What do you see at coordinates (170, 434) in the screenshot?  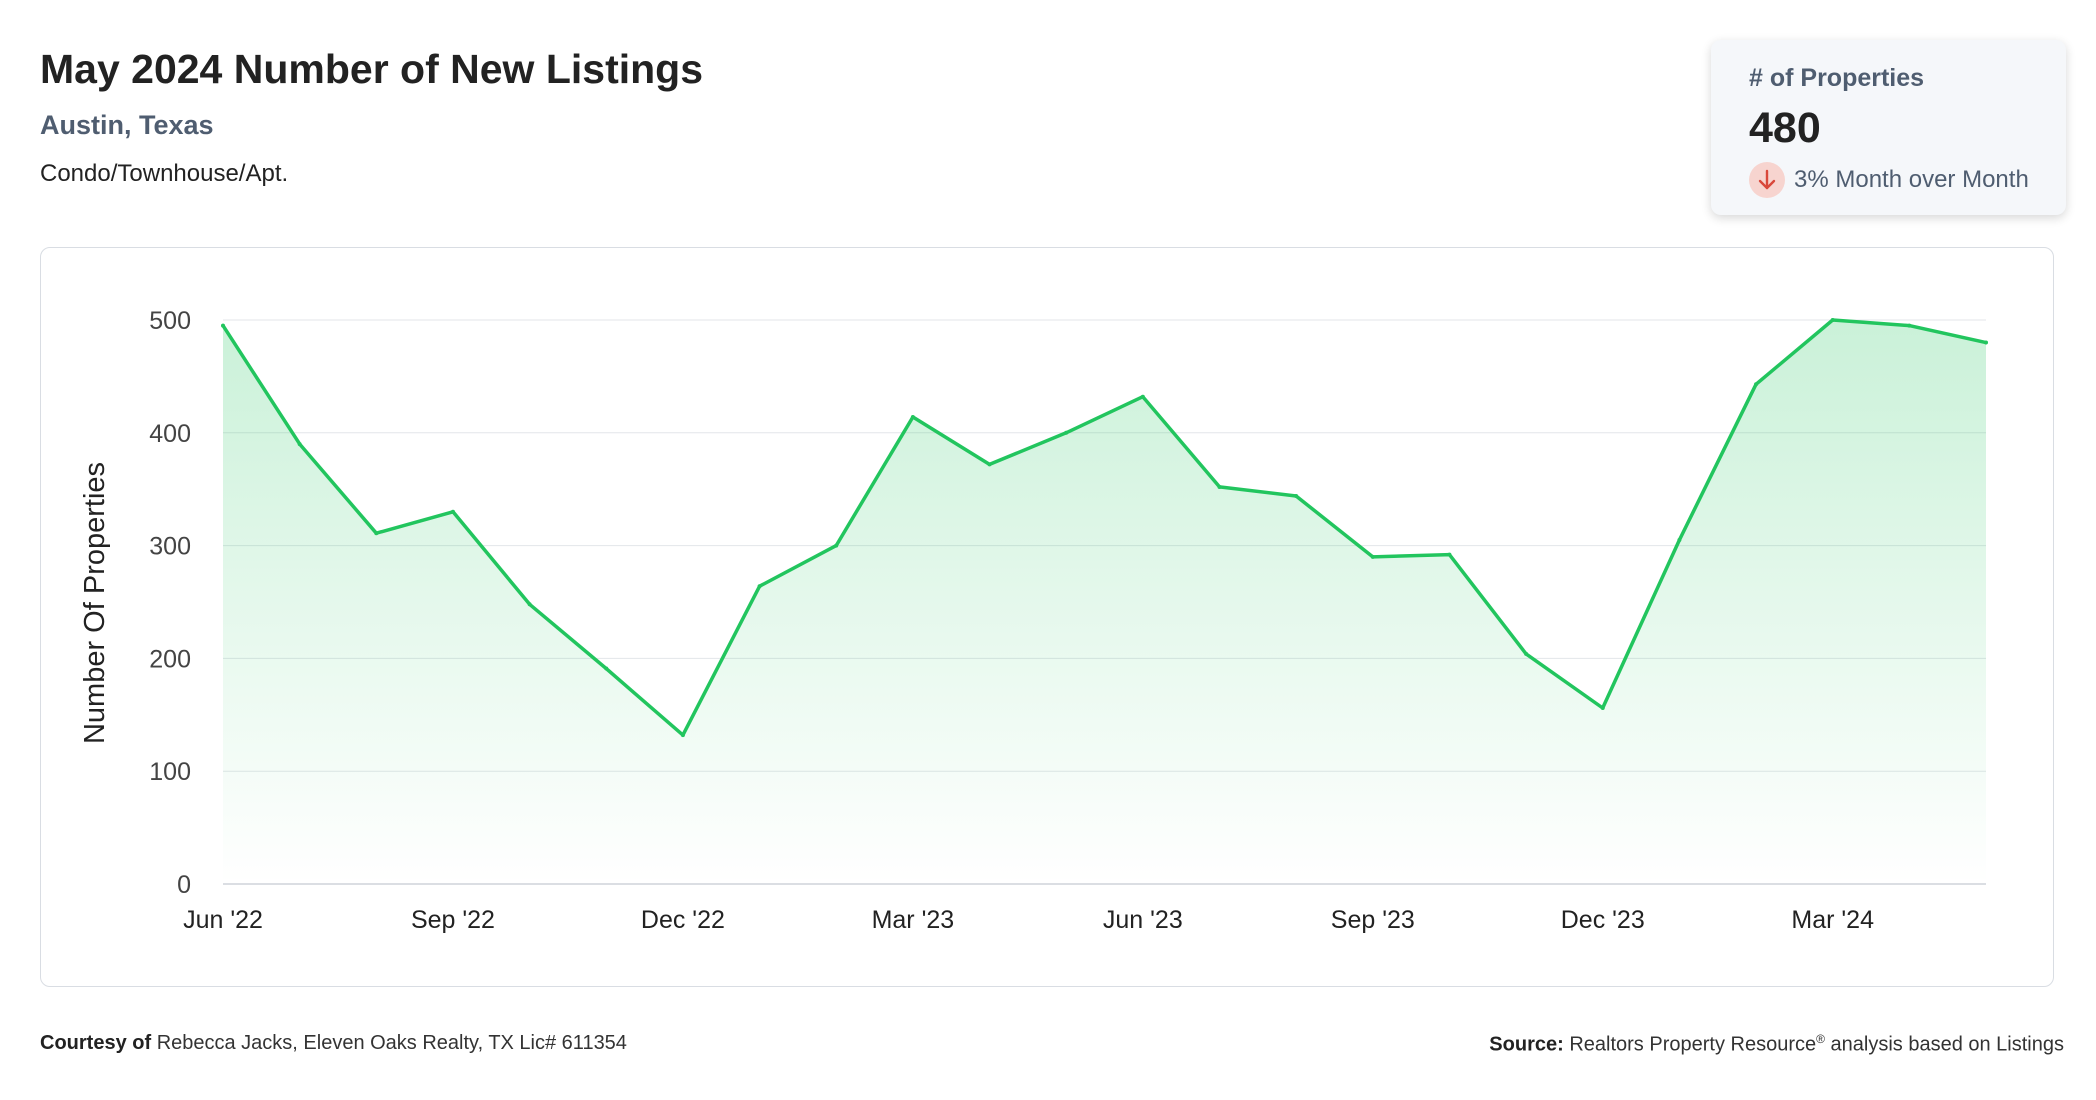 I see `y-tick-label: 400` at bounding box center [170, 434].